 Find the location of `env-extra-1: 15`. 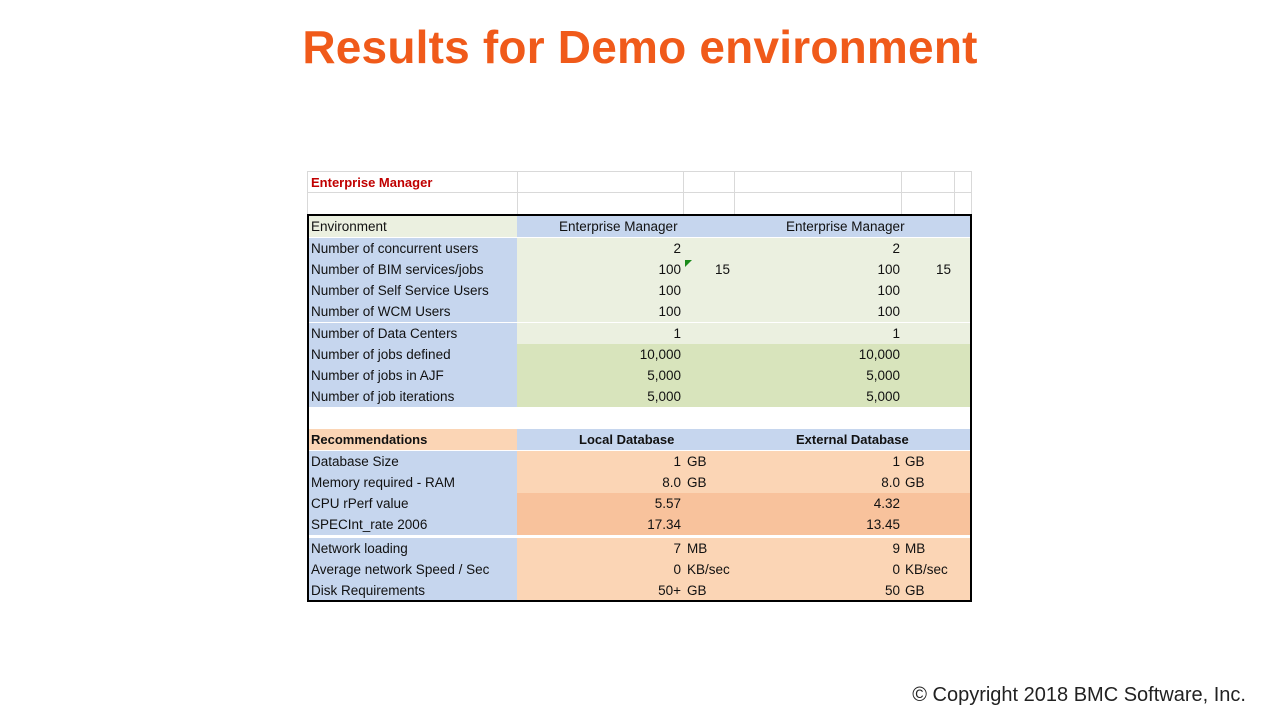

env-extra-1: 15 is located at coordinates (723, 269).